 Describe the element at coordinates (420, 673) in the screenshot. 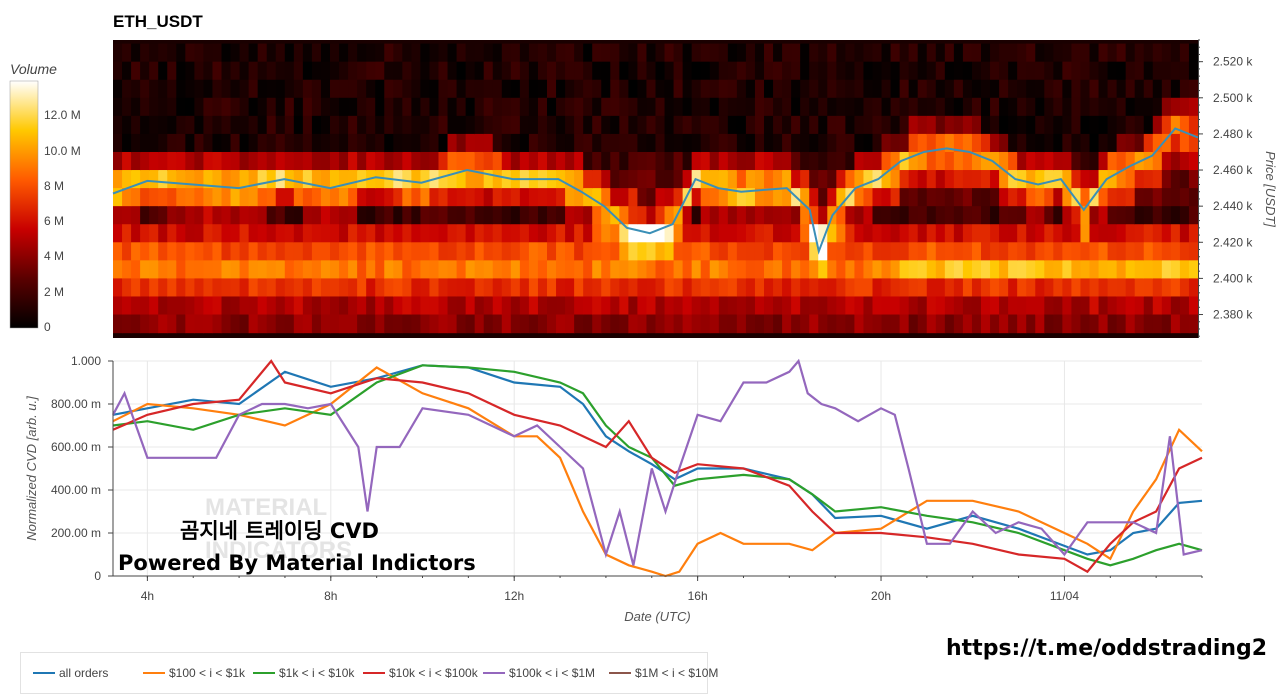

I see `legend-item: $10k < i < $100k` at that location.